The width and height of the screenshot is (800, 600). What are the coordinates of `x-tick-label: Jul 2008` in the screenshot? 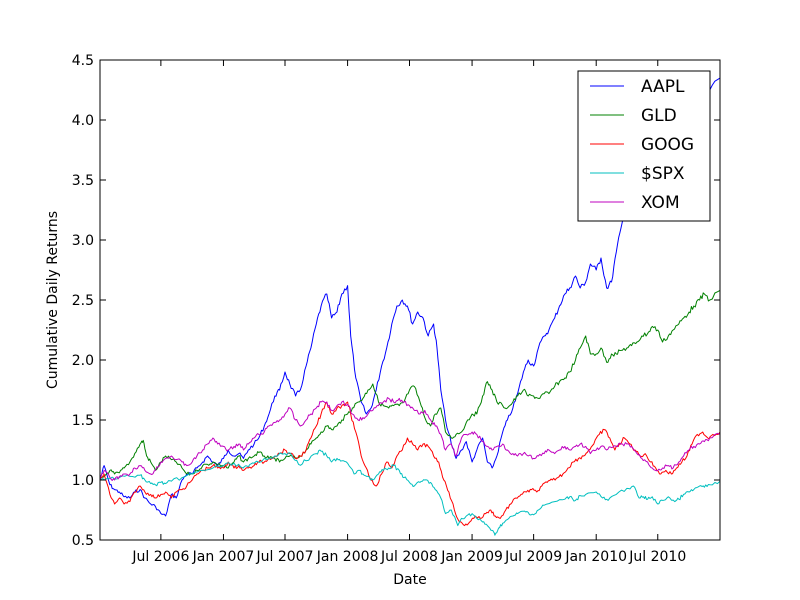 It's located at (409, 557).